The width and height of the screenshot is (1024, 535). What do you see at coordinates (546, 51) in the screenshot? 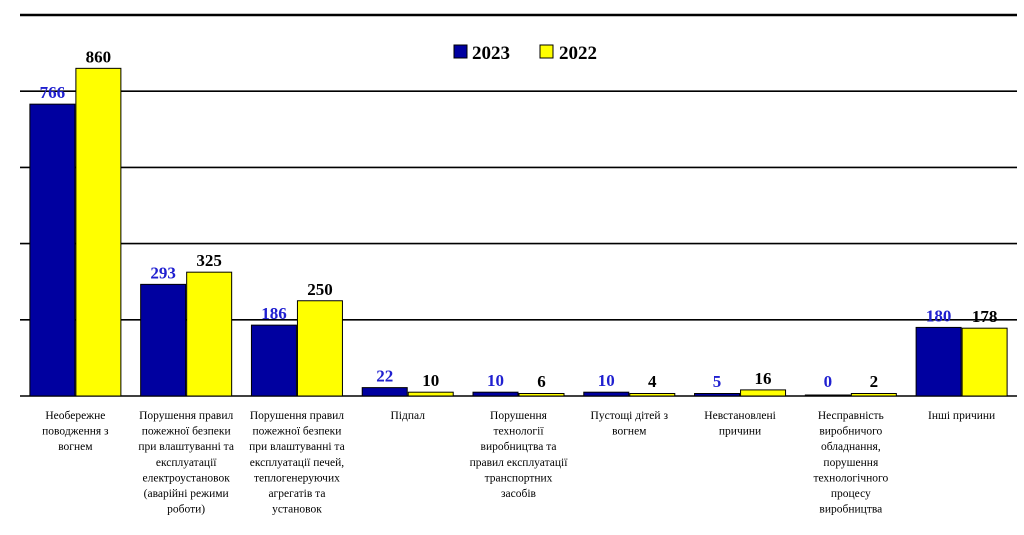
I see `legend-swatch-2022` at bounding box center [546, 51].